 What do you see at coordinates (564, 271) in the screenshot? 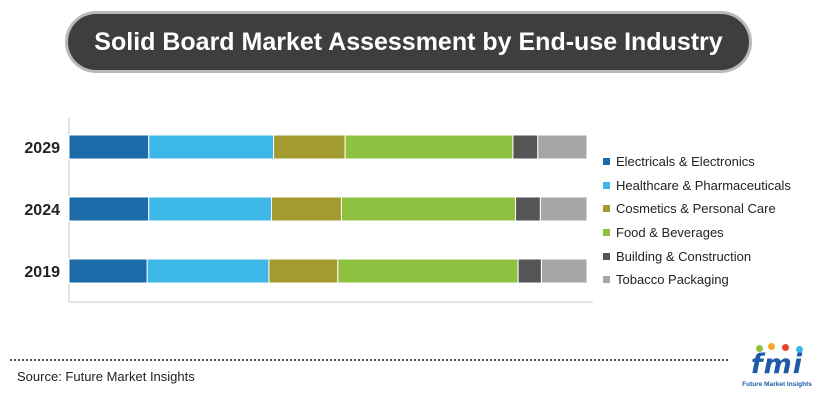
I see `bar-segment-2019-s5` at bounding box center [564, 271].